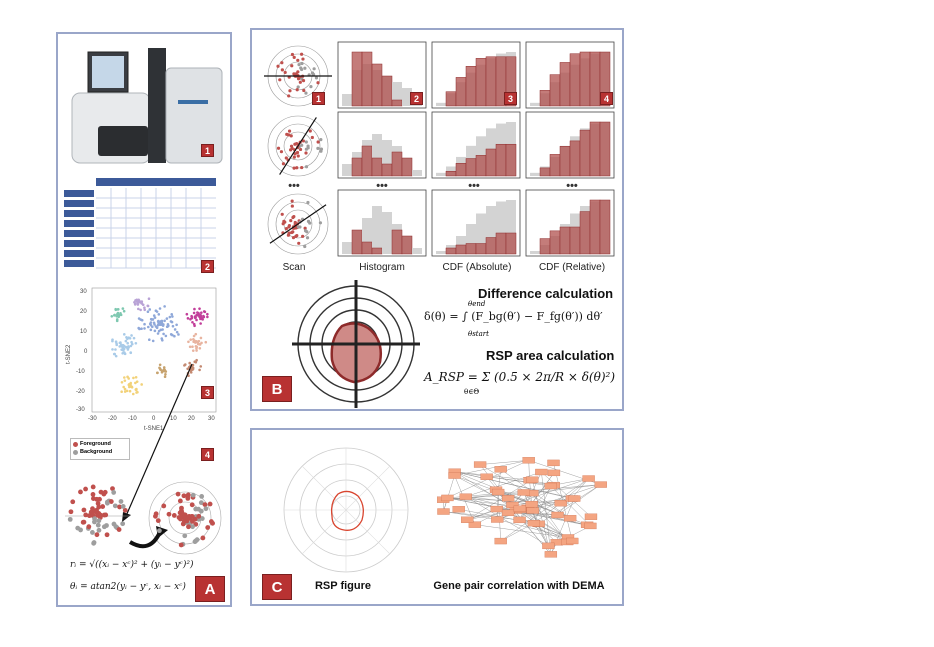 This screenshot has width=934, height=647. I want to click on legend-background: Background, so click(96, 452).